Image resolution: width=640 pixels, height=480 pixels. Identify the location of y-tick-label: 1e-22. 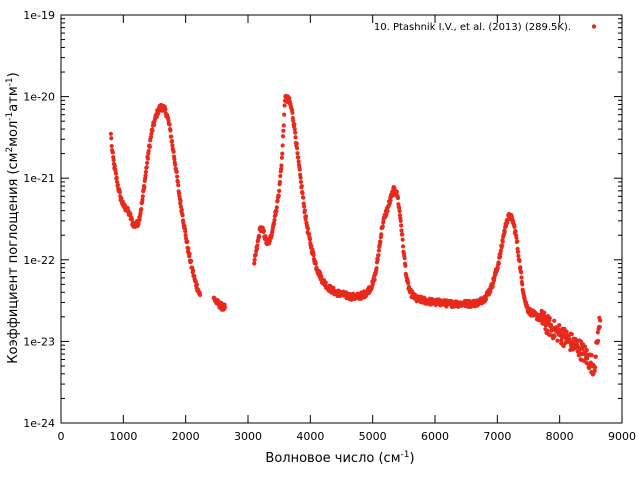
(39, 260).